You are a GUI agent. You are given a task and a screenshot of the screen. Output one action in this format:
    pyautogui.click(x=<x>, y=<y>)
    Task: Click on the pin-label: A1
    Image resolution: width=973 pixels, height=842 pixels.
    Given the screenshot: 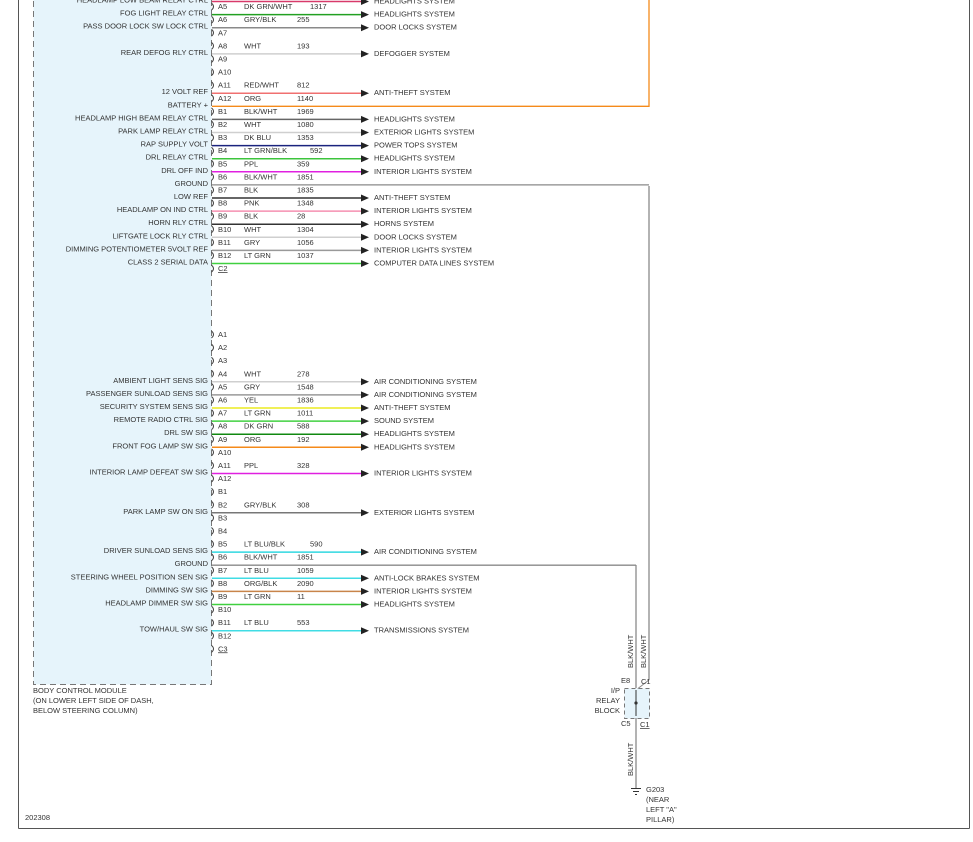 What is the action you would take?
    pyautogui.click(x=222, y=334)
    